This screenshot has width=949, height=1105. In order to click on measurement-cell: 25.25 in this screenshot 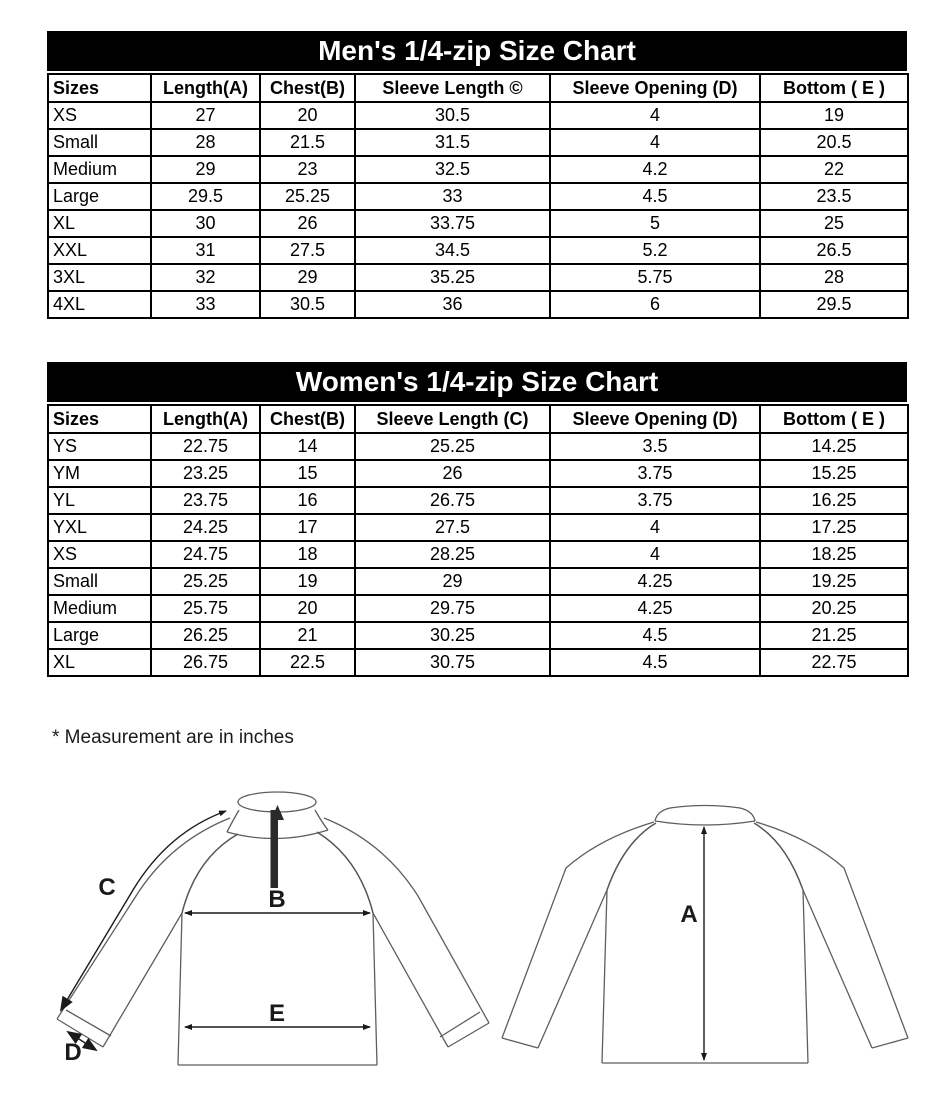, I will do `click(205, 581)`.